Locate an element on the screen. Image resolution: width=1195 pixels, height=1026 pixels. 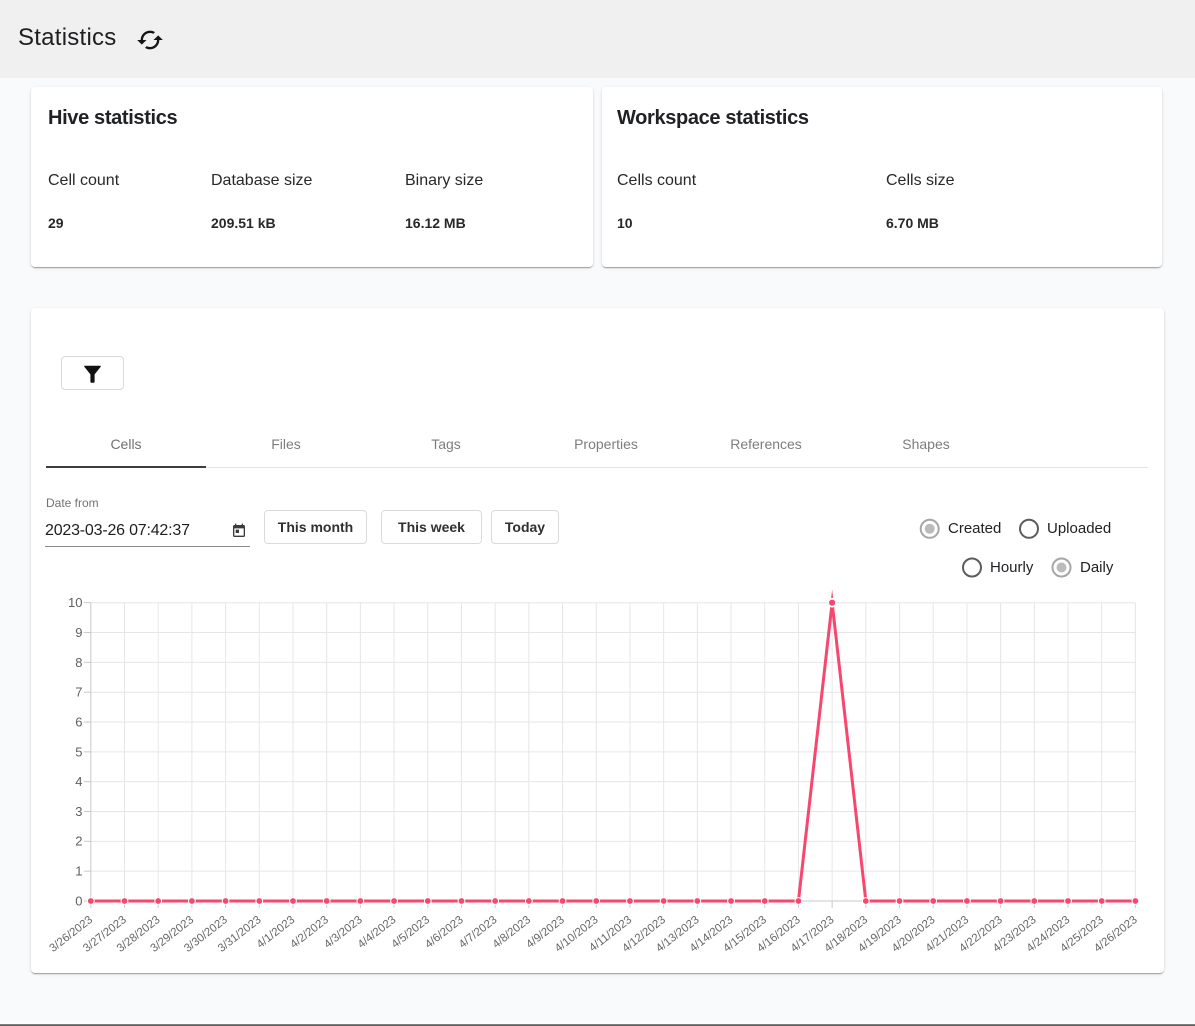
svg-text: 1 is located at coordinates (78, 871).